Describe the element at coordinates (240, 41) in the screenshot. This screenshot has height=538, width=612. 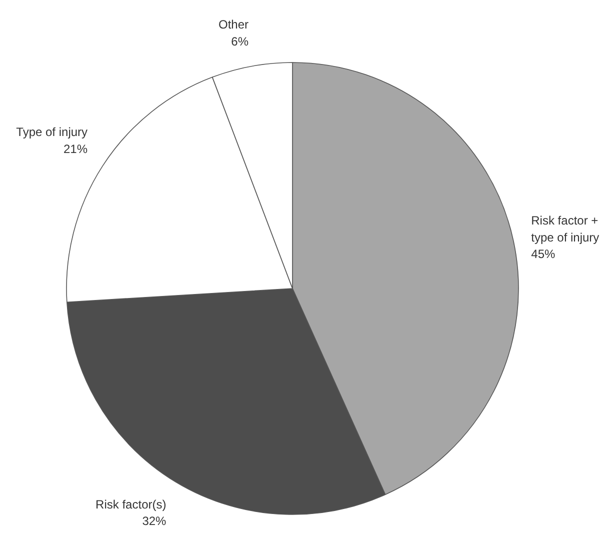
I see `data-label: 6%` at that location.